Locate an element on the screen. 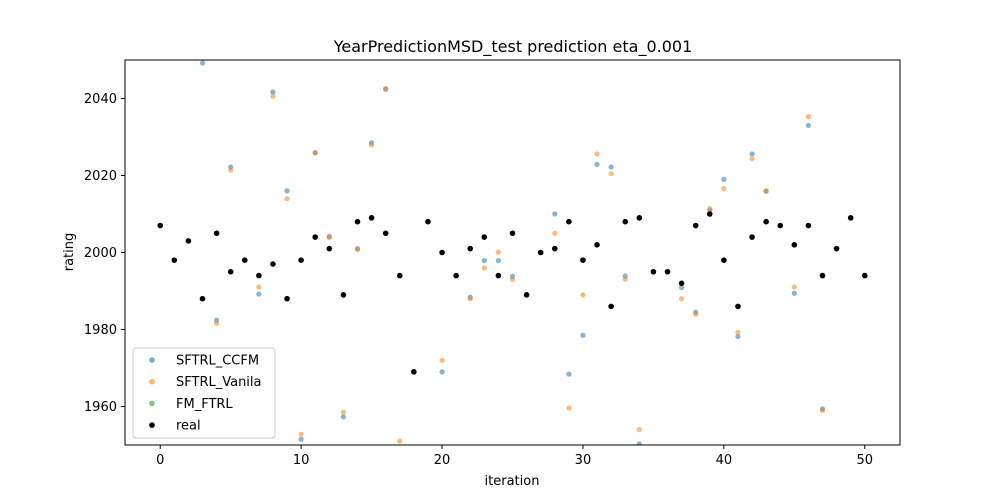 This screenshot has width=1000, height=500. legend-marker-sftrl-vanila is located at coordinates (152, 381).